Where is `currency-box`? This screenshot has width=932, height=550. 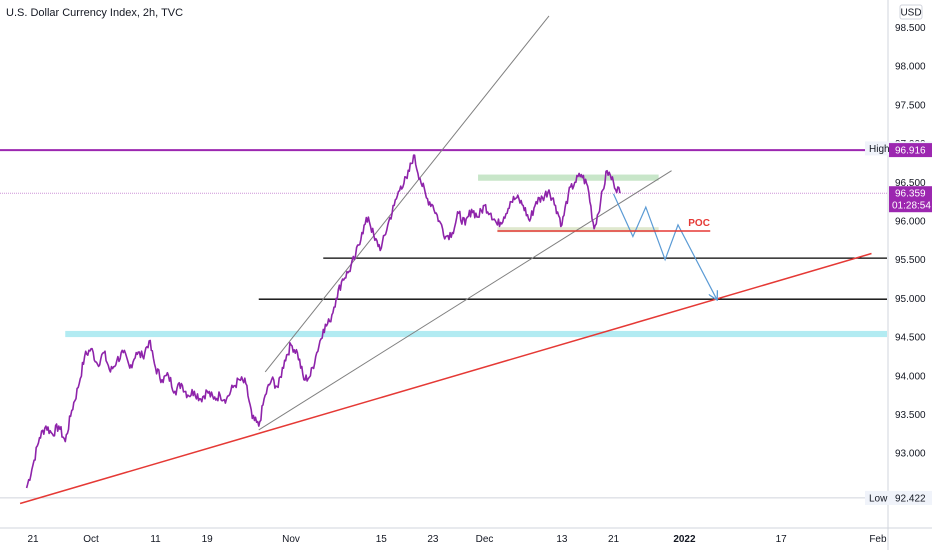 currency-box is located at coordinates (911, 12).